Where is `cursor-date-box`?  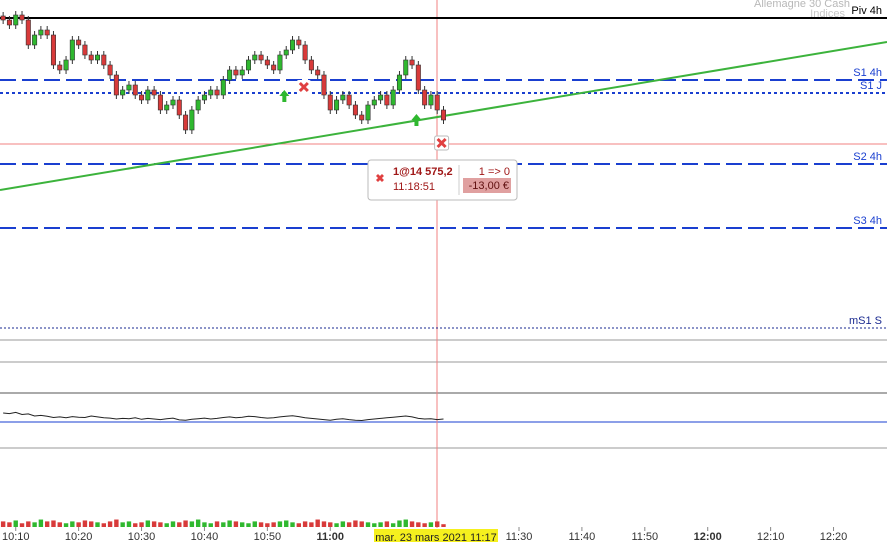 cursor-date-box is located at coordinates (436, 535).